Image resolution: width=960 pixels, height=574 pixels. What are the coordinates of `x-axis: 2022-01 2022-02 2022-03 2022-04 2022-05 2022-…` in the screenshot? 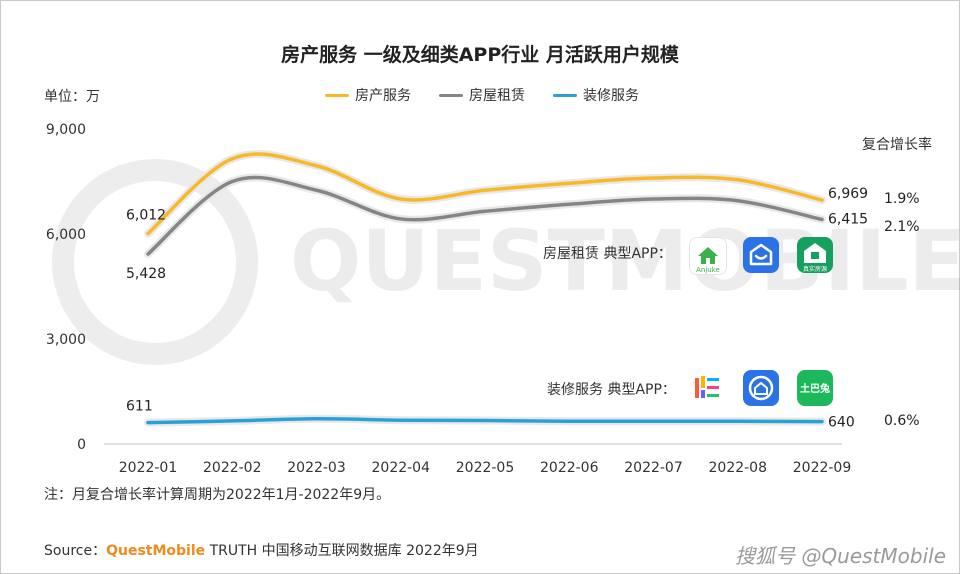 It's located at (485, 468).